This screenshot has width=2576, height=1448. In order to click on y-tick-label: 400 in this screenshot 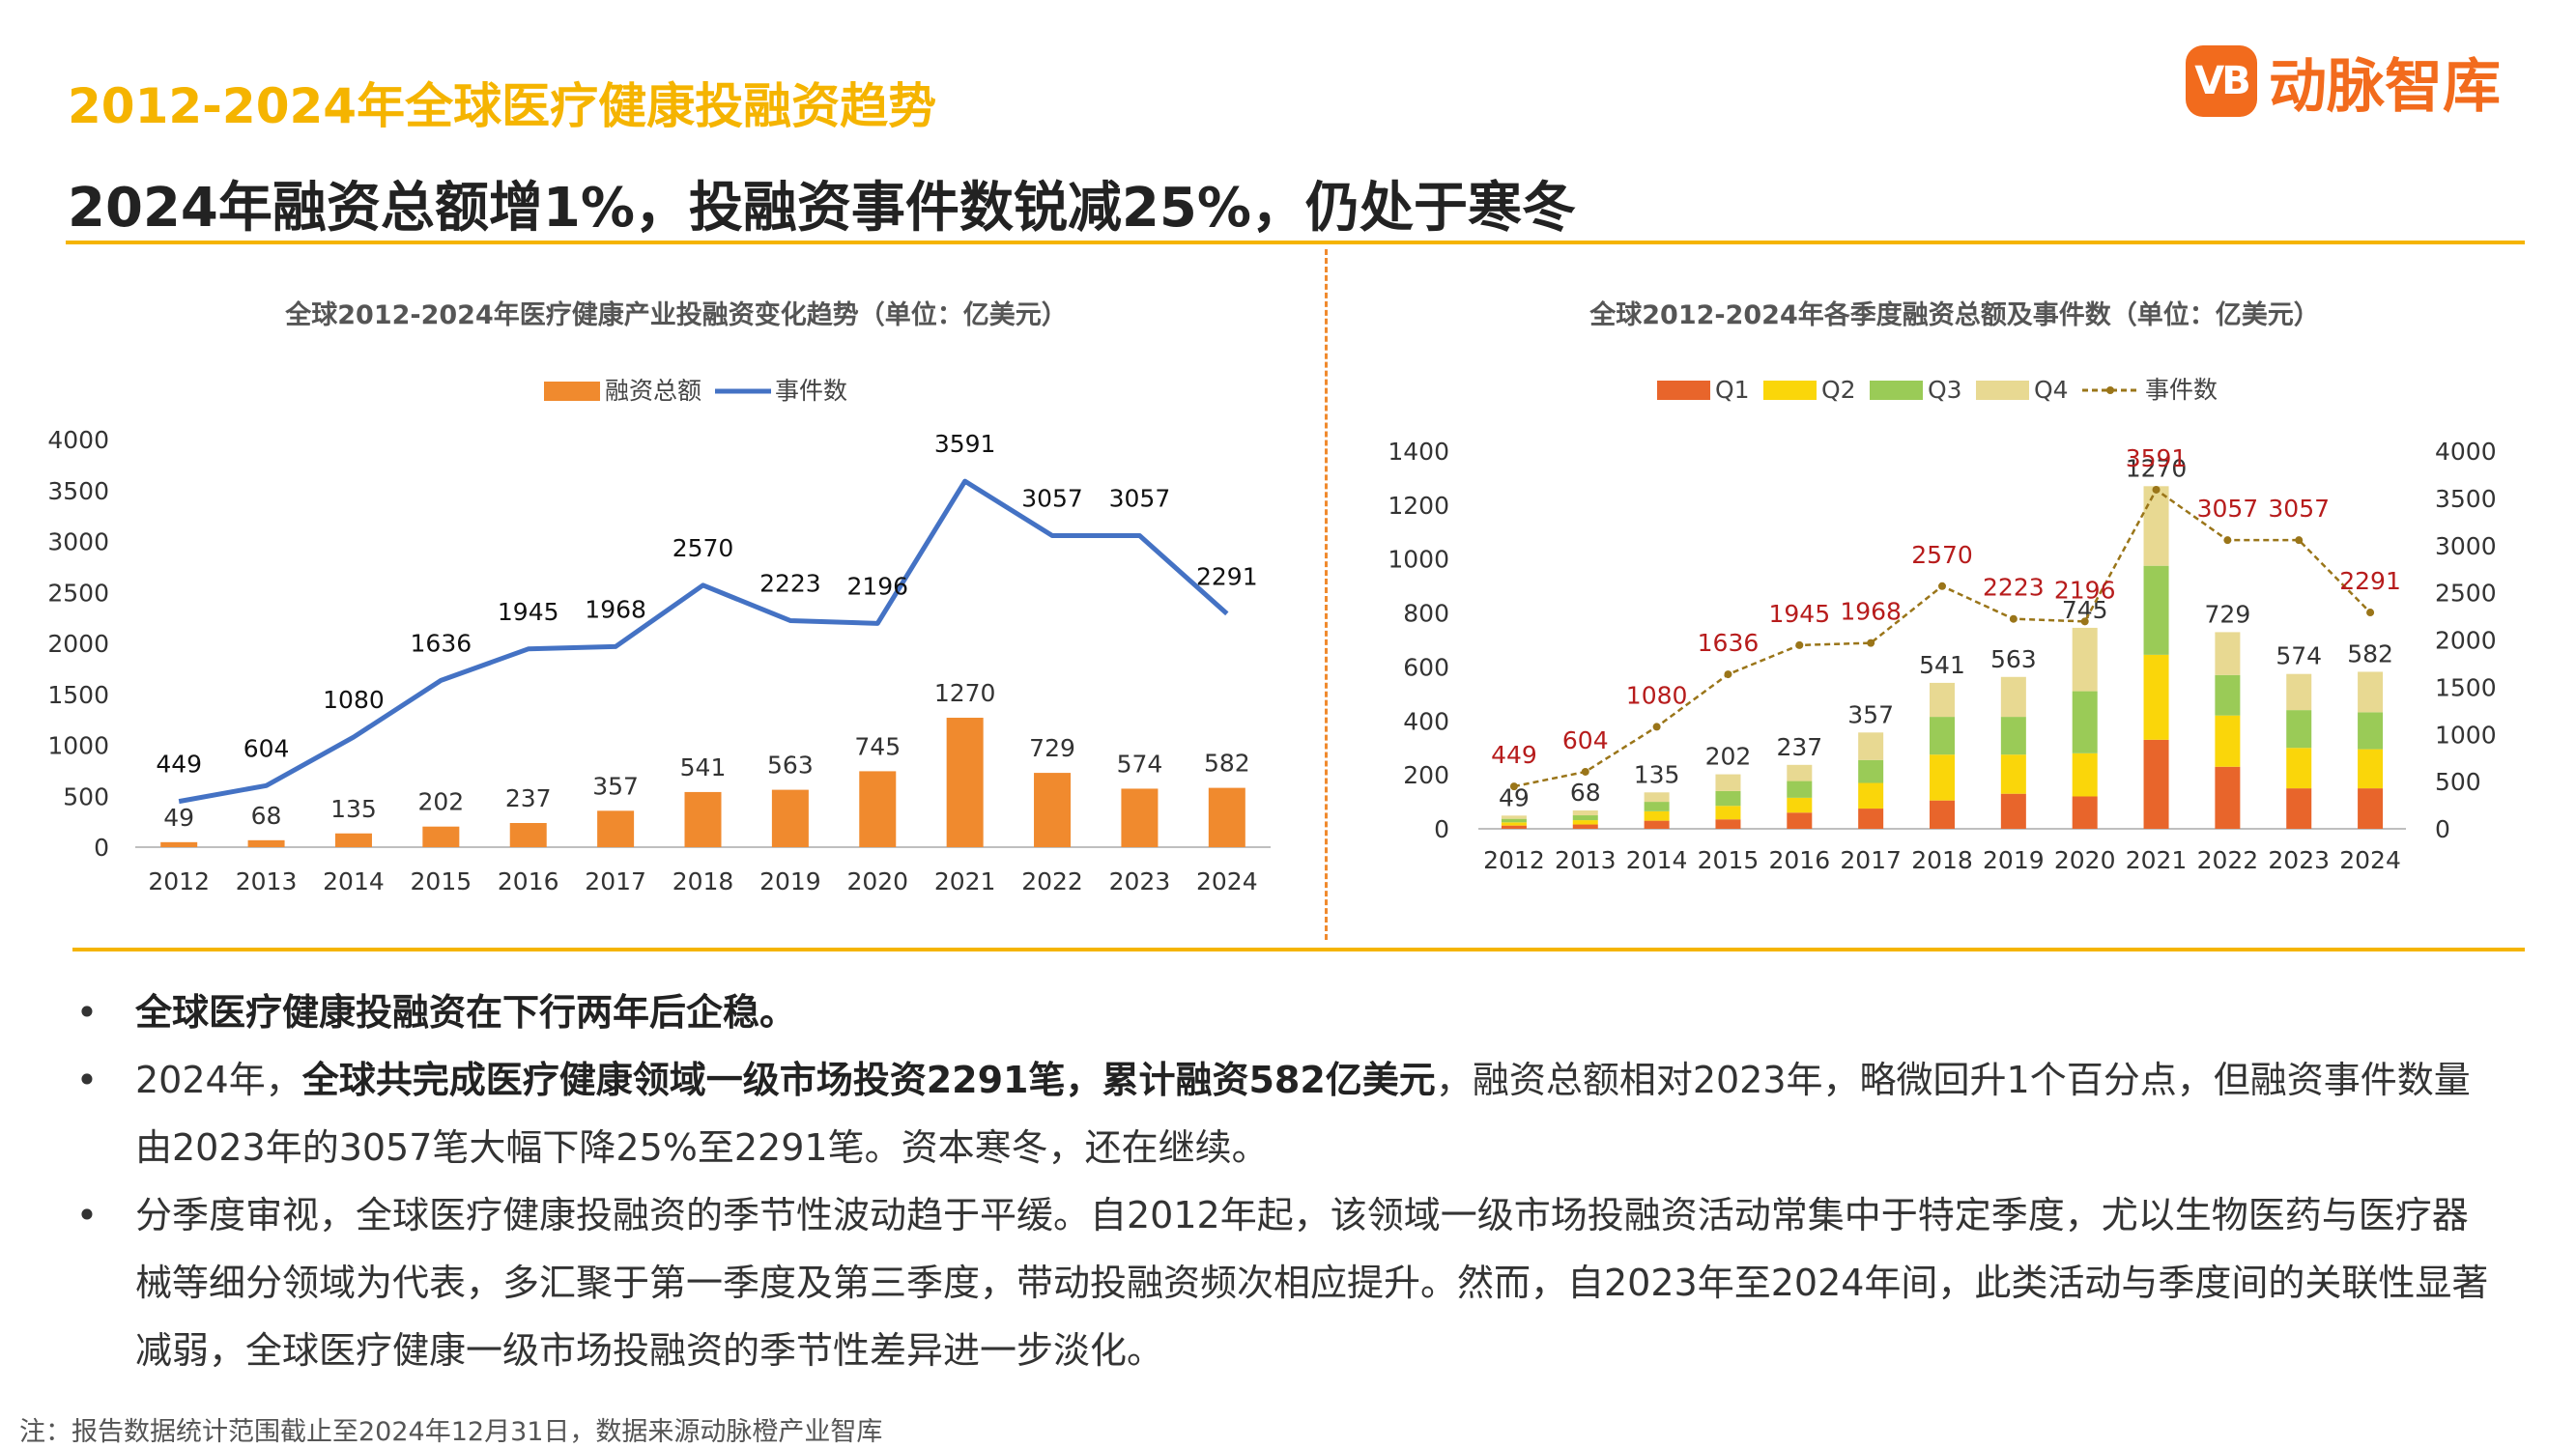, I will do `click(1426, 721)`.